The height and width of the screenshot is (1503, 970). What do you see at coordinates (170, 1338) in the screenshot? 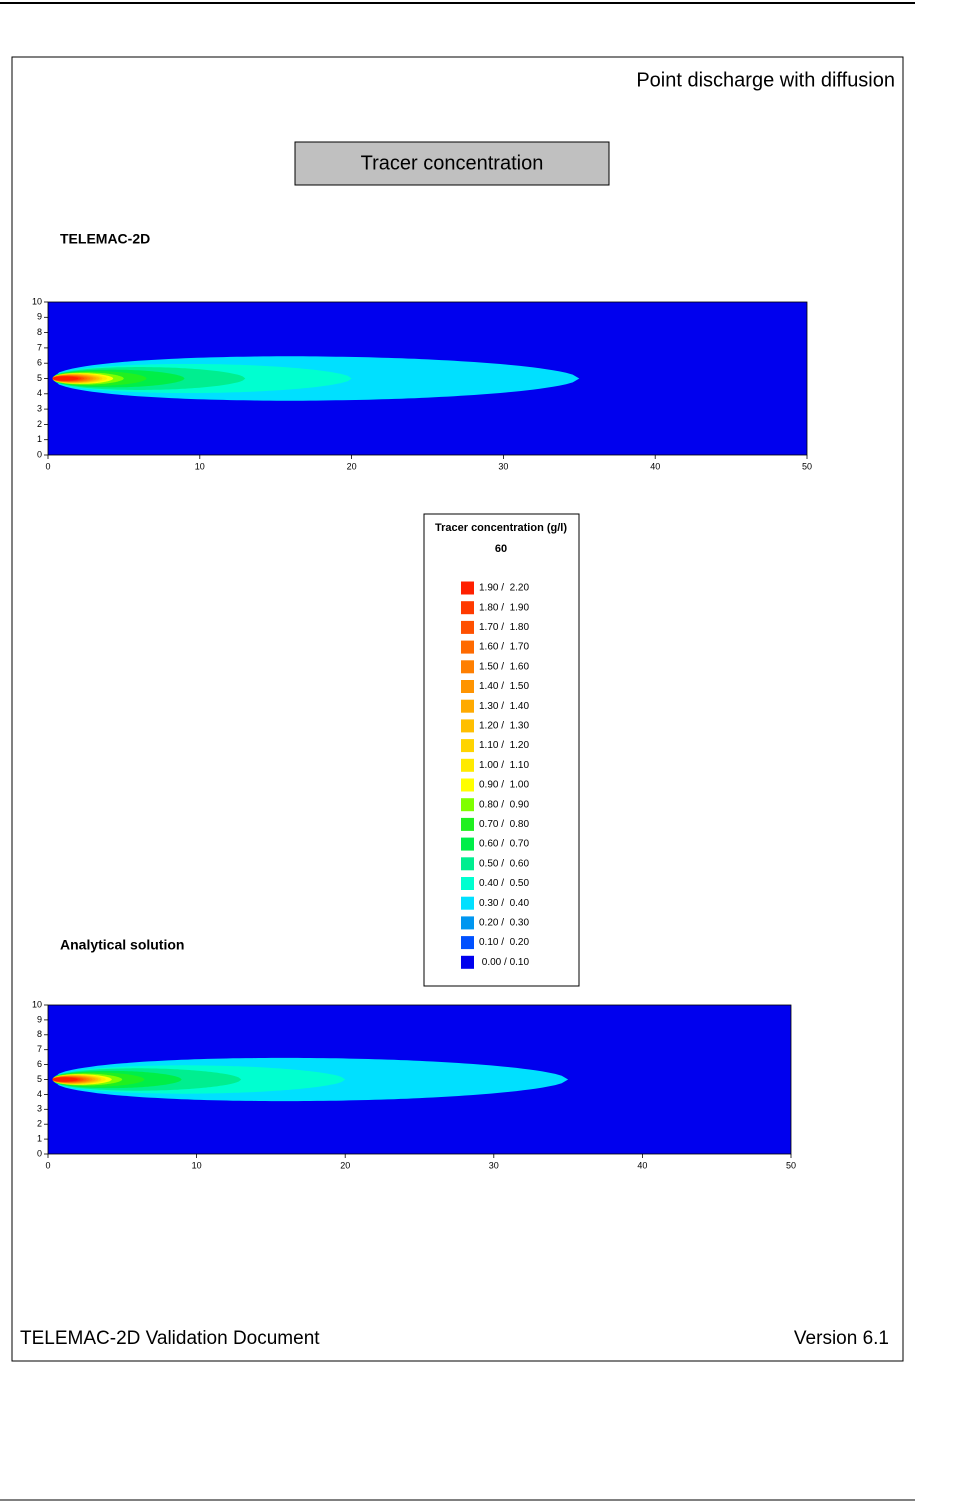
I see `footer-left: TELEMAC-2D Validation Document` at bounding box center [170, 1338].